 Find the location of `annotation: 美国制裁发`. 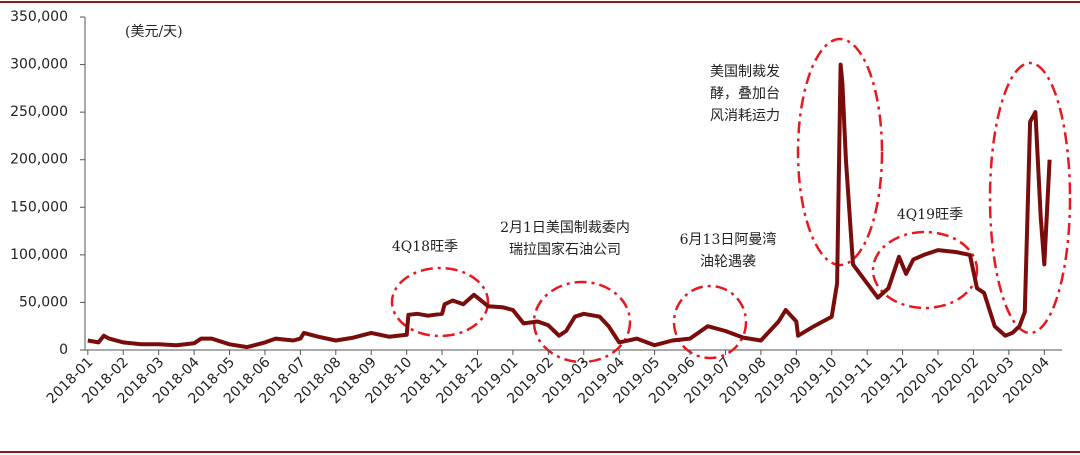

annotation: 美国制裁发 is located at coordinates (745, 72).